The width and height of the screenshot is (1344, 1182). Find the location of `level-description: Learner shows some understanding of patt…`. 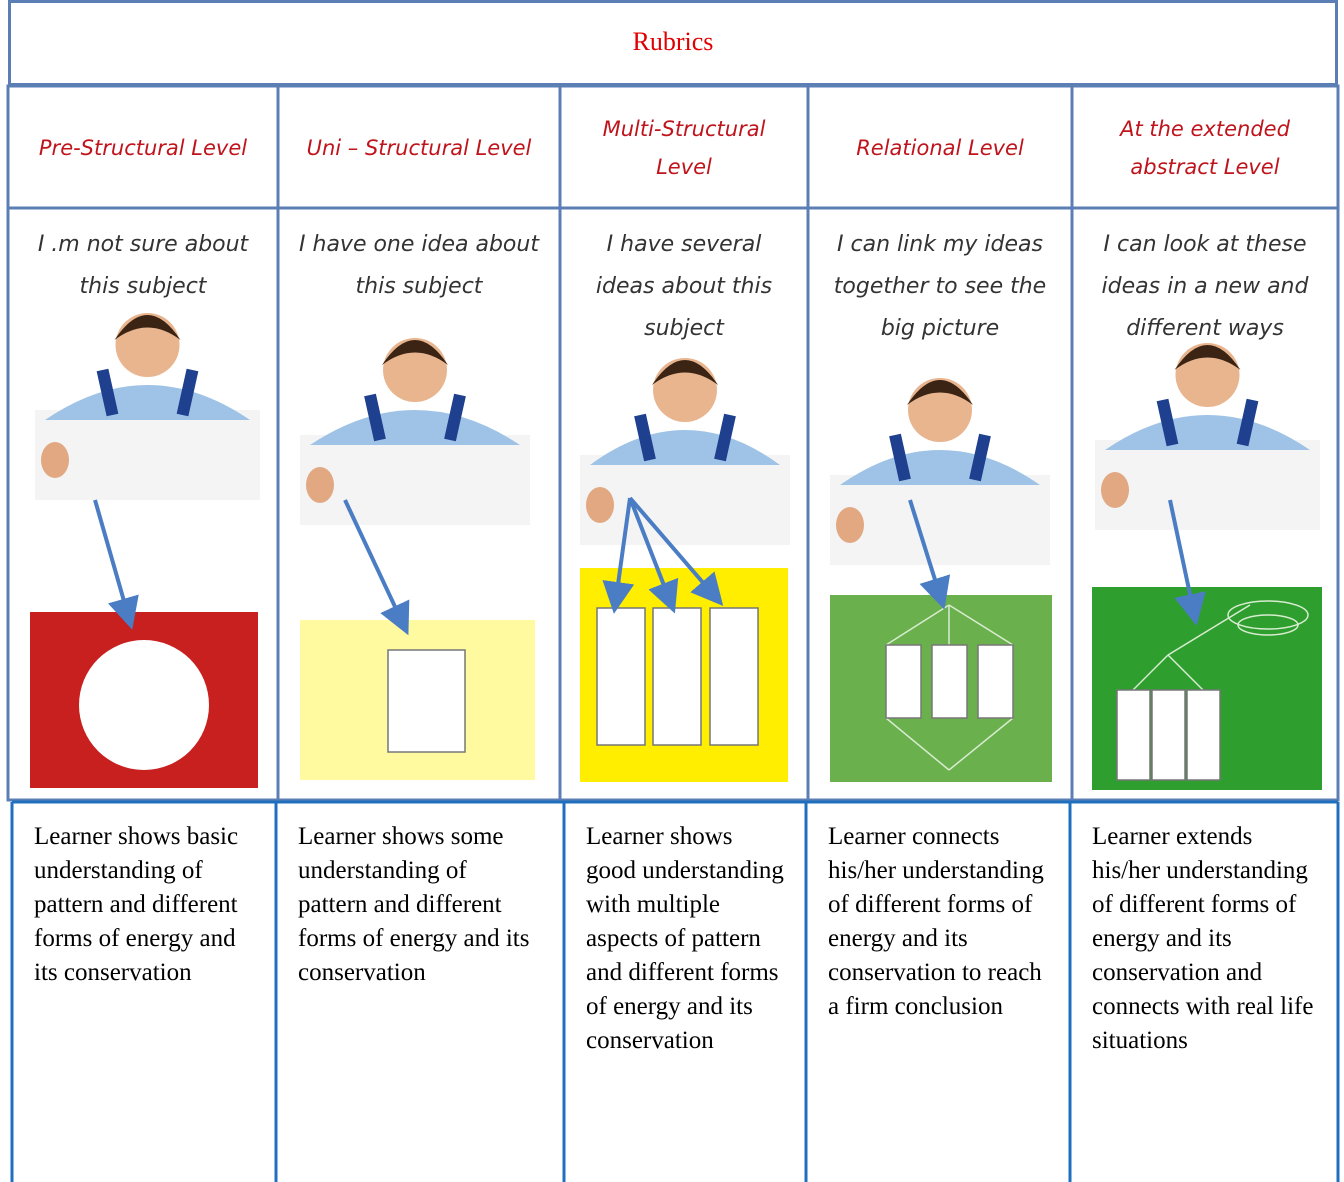

level-description: Learner shows some understanding of patt… is located at coordinates (414, 904).